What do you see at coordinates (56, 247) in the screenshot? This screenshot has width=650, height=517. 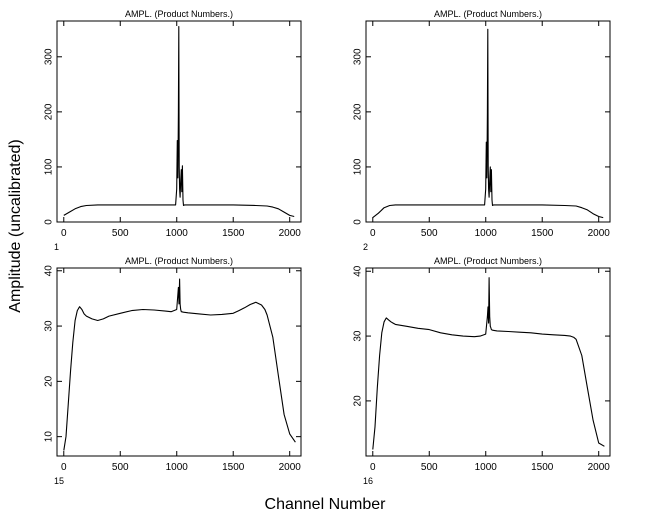 I see `panel-number: 1` at bounding box center [56, 247].